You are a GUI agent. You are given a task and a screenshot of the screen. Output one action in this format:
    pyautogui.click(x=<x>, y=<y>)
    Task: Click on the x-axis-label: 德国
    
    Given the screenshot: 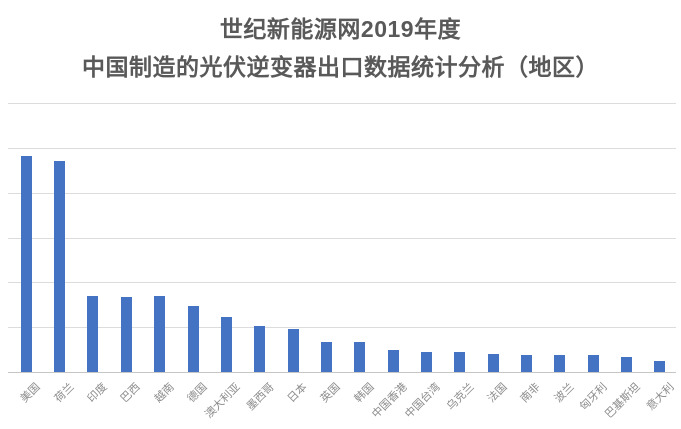 What is the action you would take?
    pyautogui.click(x=197, y=393)
    